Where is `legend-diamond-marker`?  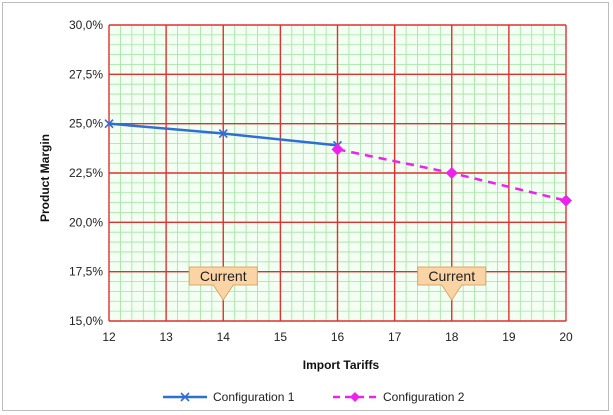
legend-diamond-marker is located at coordinates (355, 397).